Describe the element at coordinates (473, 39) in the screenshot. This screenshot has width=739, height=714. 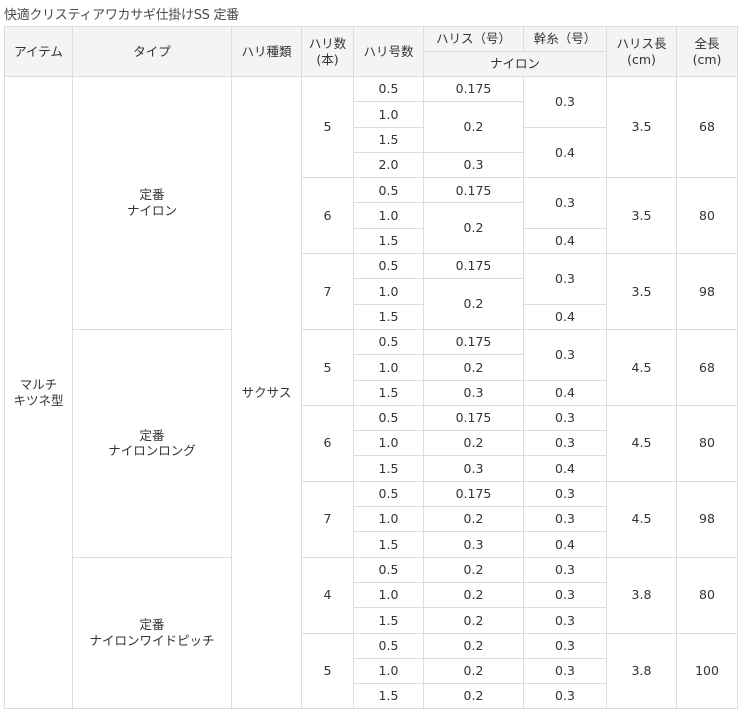
I see `header-harisu: ハリス（号）` at that location.